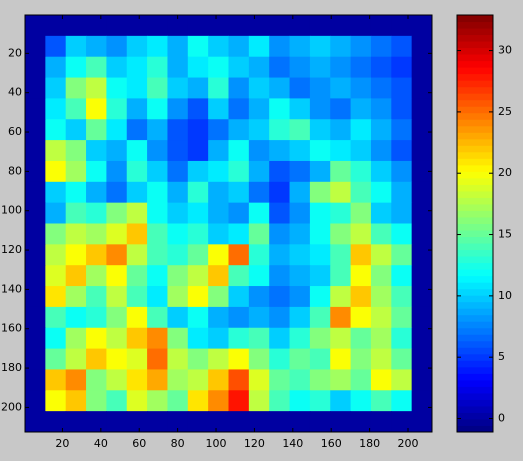 This screenshot has height=461, width=523. I want to click on y-tick-label: 40, so click(15, 92).